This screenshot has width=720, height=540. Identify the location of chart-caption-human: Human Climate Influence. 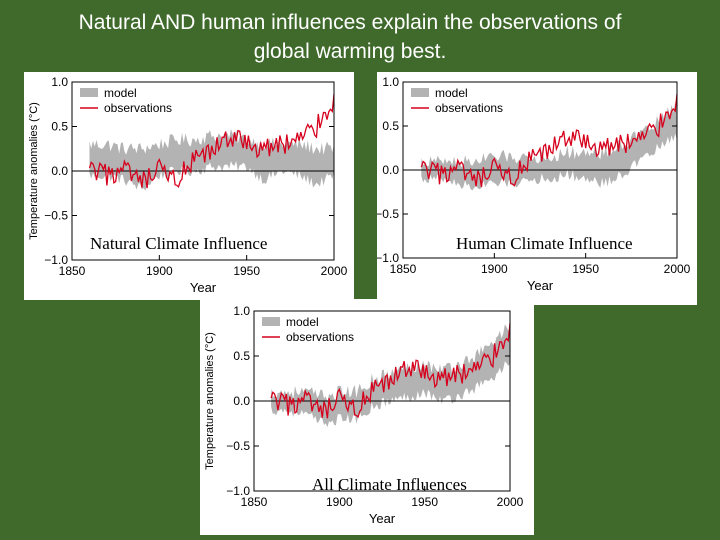
(544, 243).